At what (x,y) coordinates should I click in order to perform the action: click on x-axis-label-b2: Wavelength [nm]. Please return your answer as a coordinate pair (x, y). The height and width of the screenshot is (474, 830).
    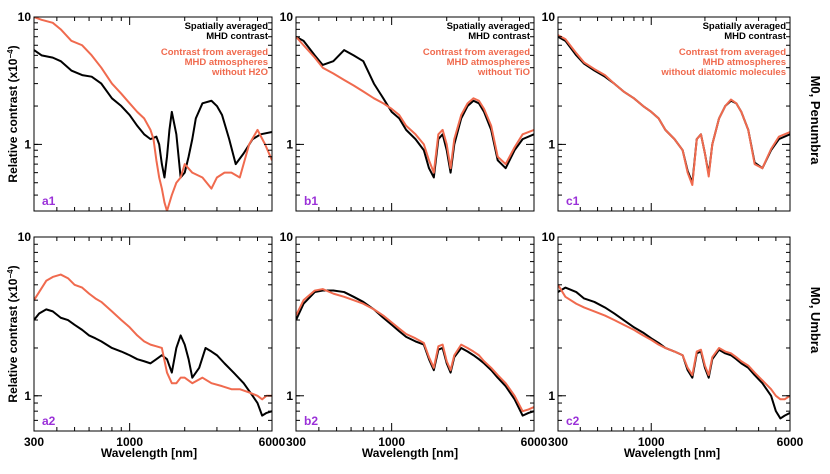
    Looking at the image, I should click on (410, 453).